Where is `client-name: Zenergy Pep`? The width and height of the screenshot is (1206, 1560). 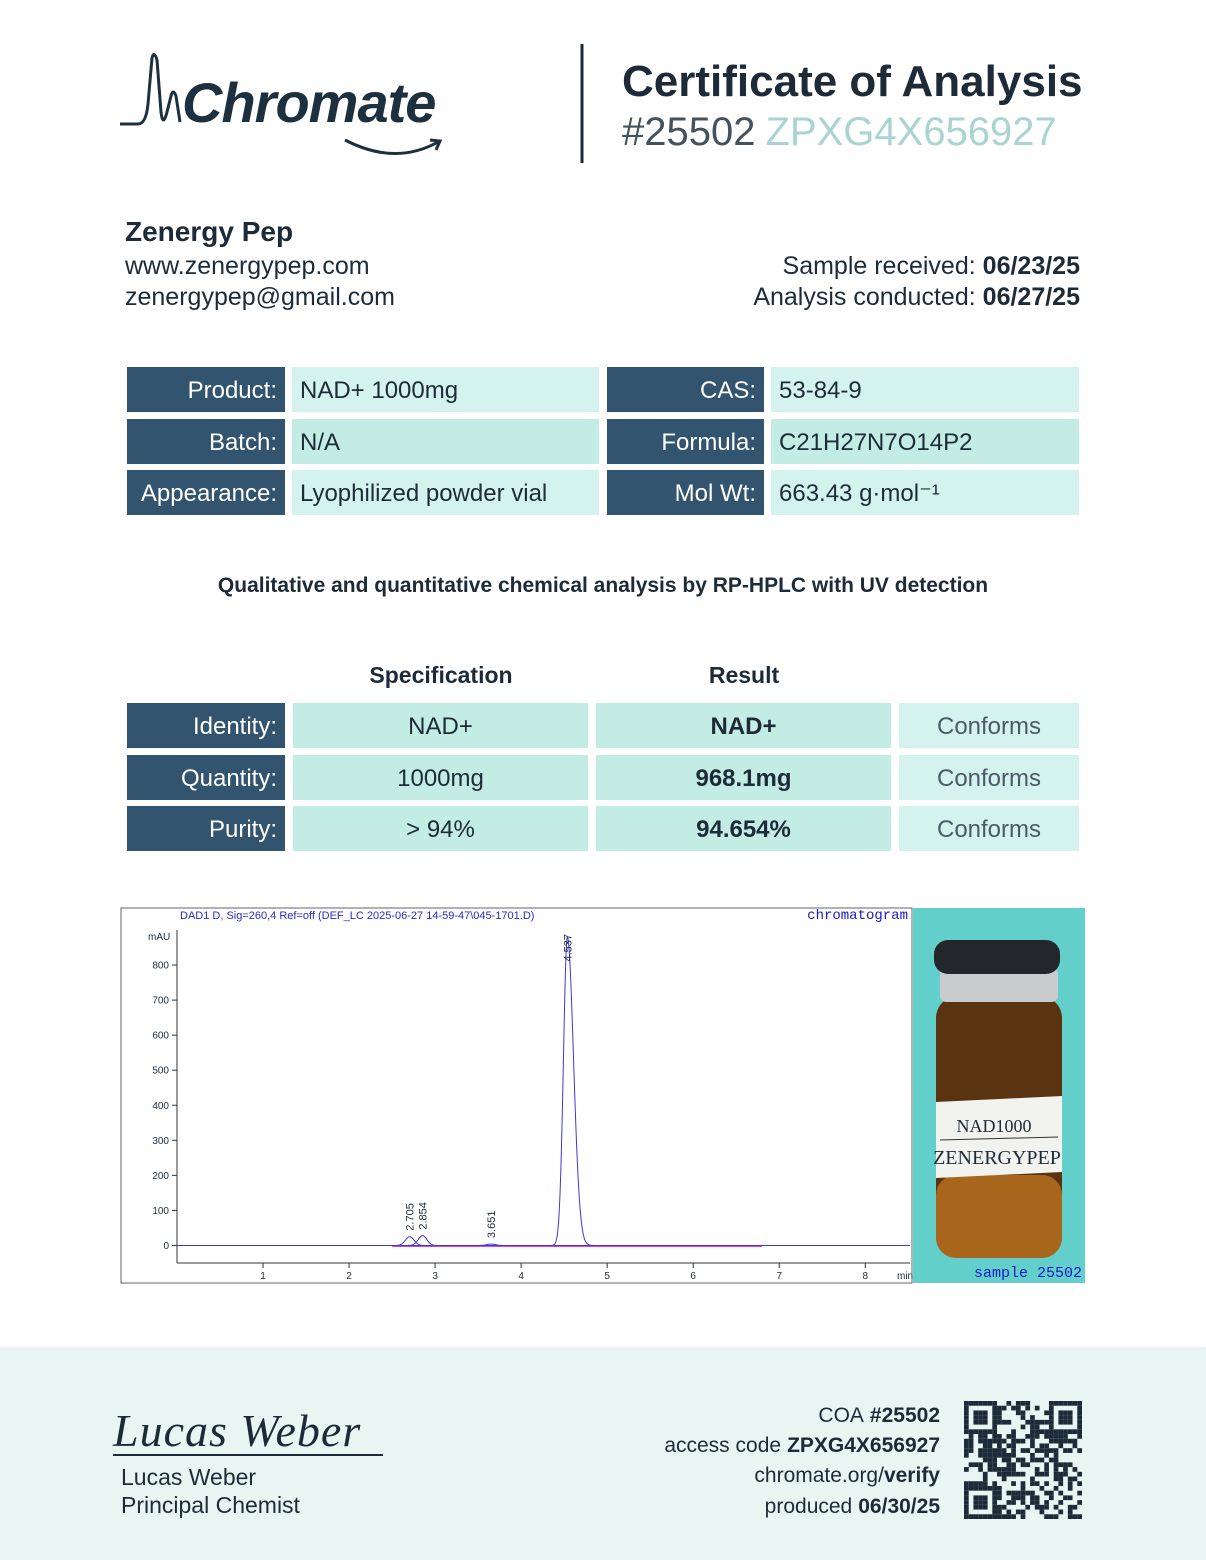 client-name: Zenergy Pep is located at coordinates (209, 231).